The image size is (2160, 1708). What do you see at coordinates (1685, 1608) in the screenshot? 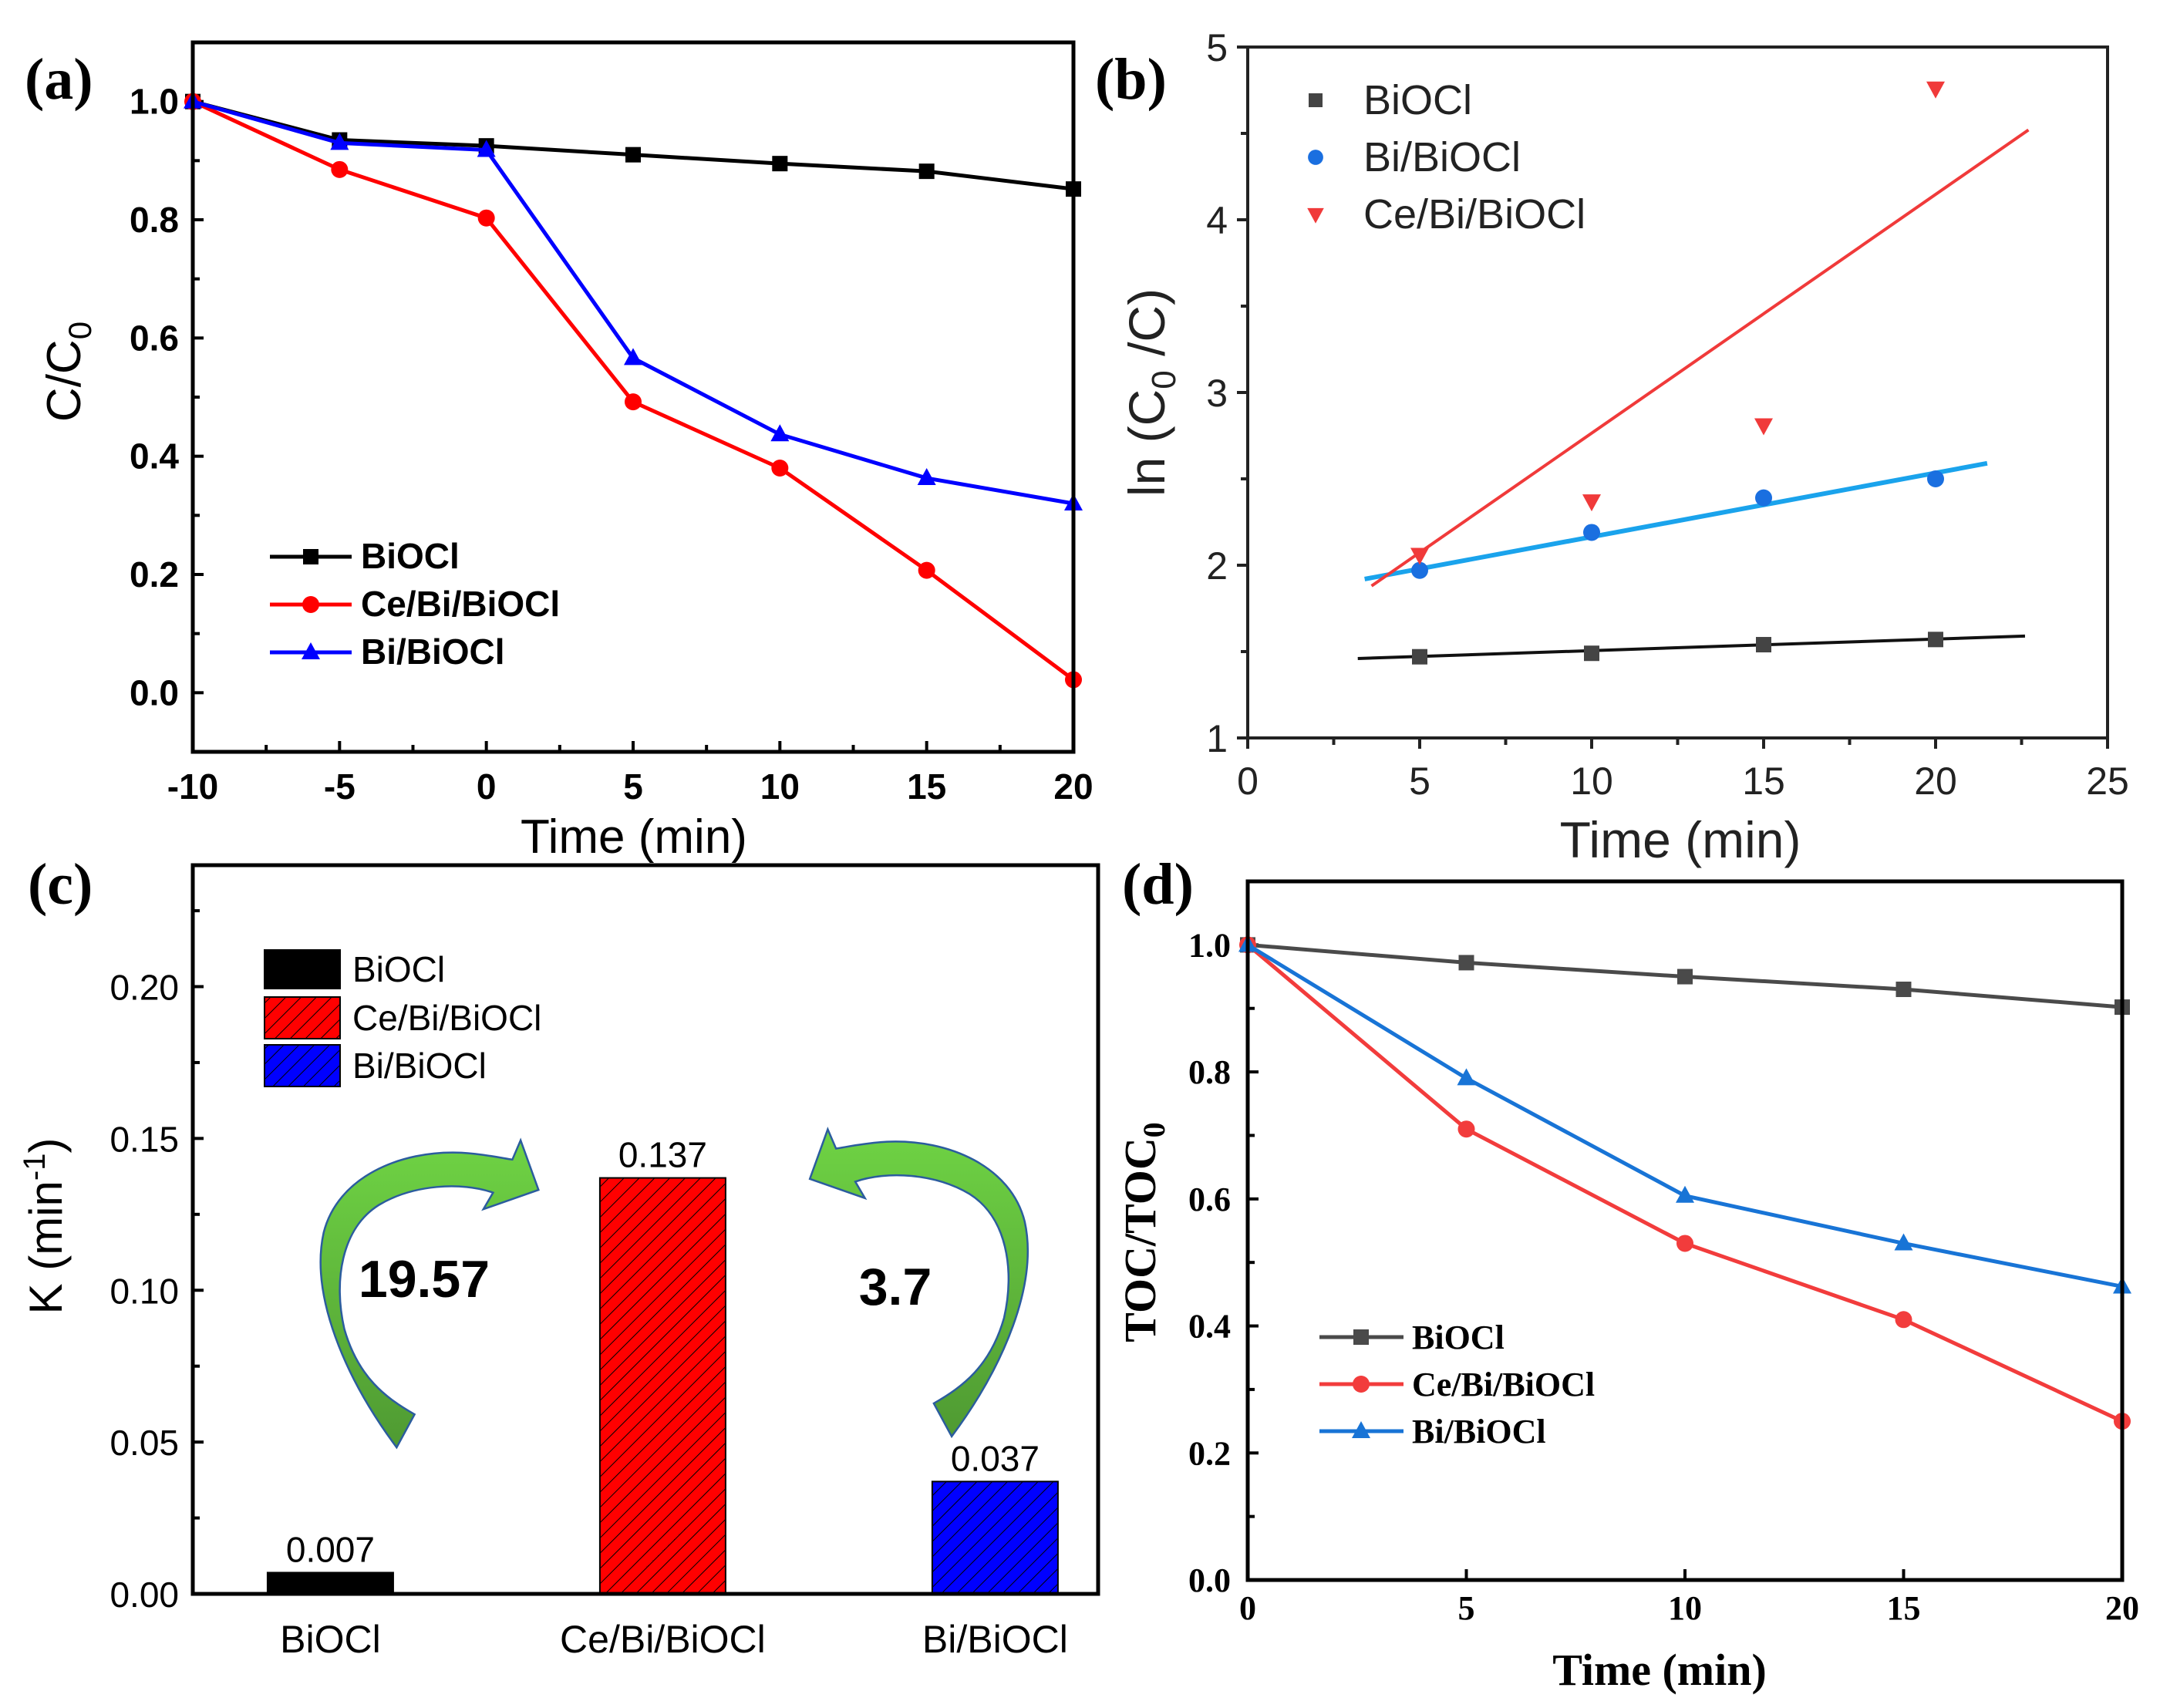
I see `x-tick-label: 10` at bounding box center [1685, 1608].